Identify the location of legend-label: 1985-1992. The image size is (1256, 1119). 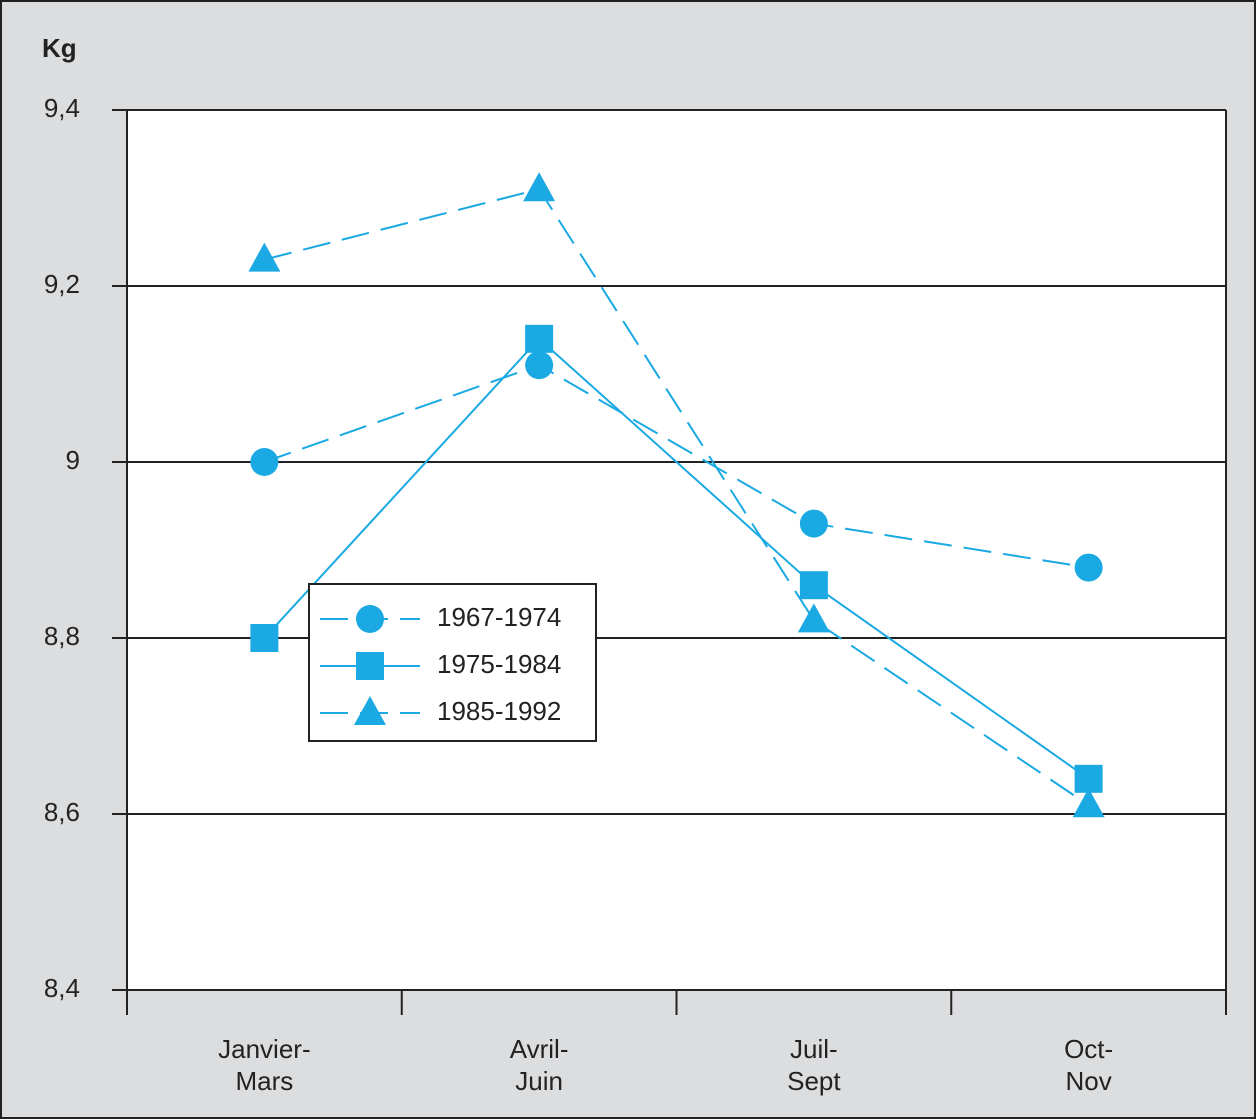
(499, 711).